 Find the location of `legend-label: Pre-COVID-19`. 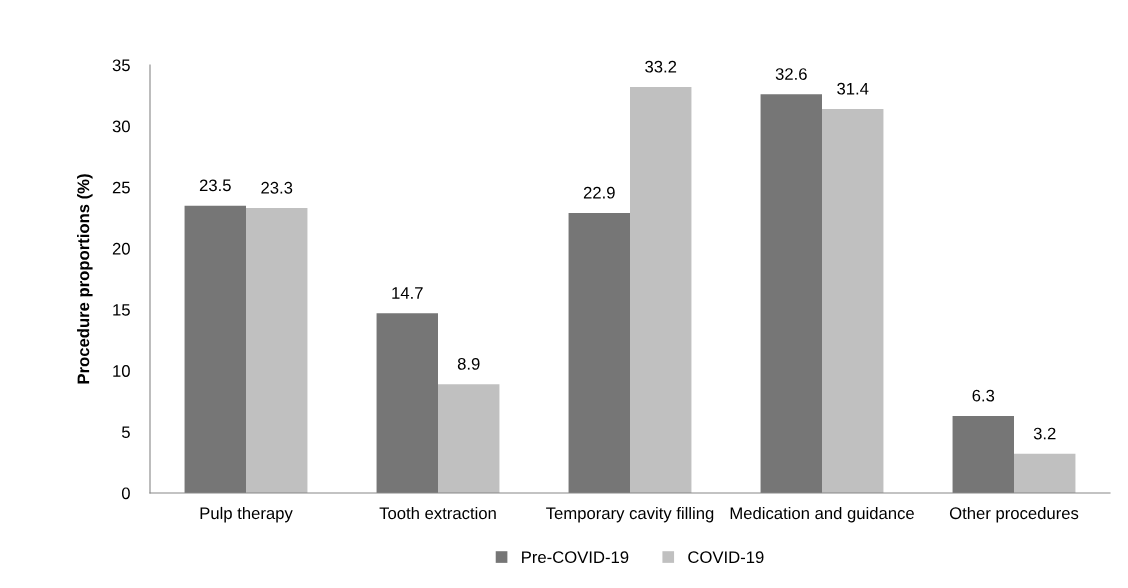

legend-label: Pre-COVID-19 is located at coordinates (575, 557).